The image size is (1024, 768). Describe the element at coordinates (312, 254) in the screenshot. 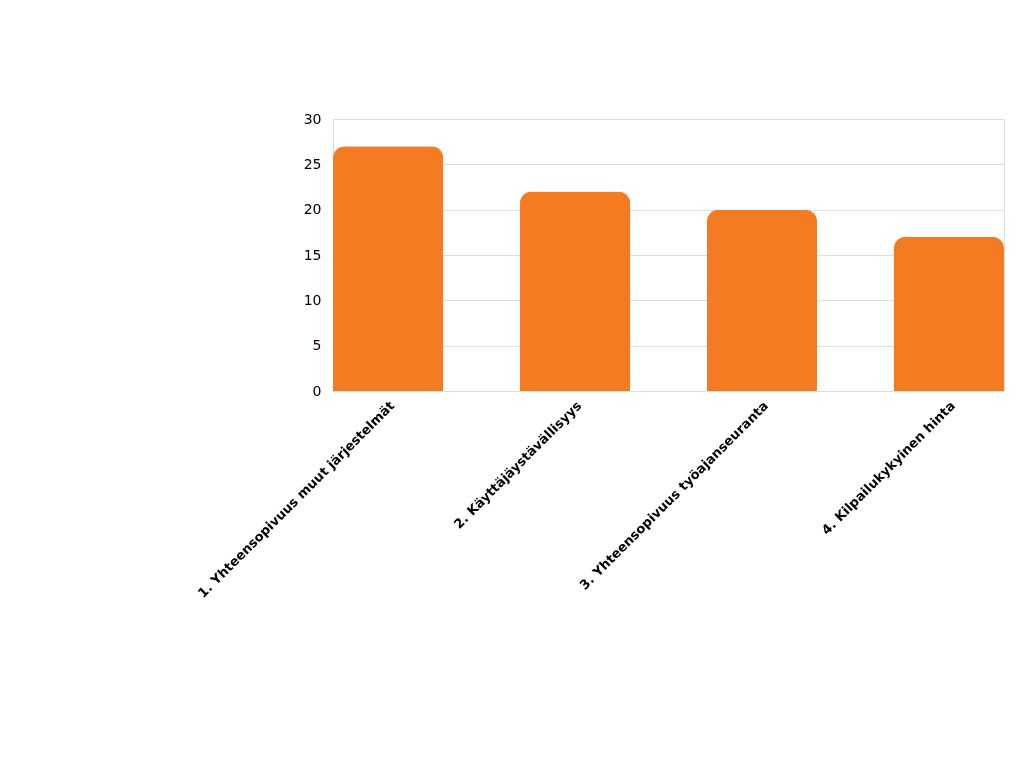

I see `y-tick-label: 15` at that location.